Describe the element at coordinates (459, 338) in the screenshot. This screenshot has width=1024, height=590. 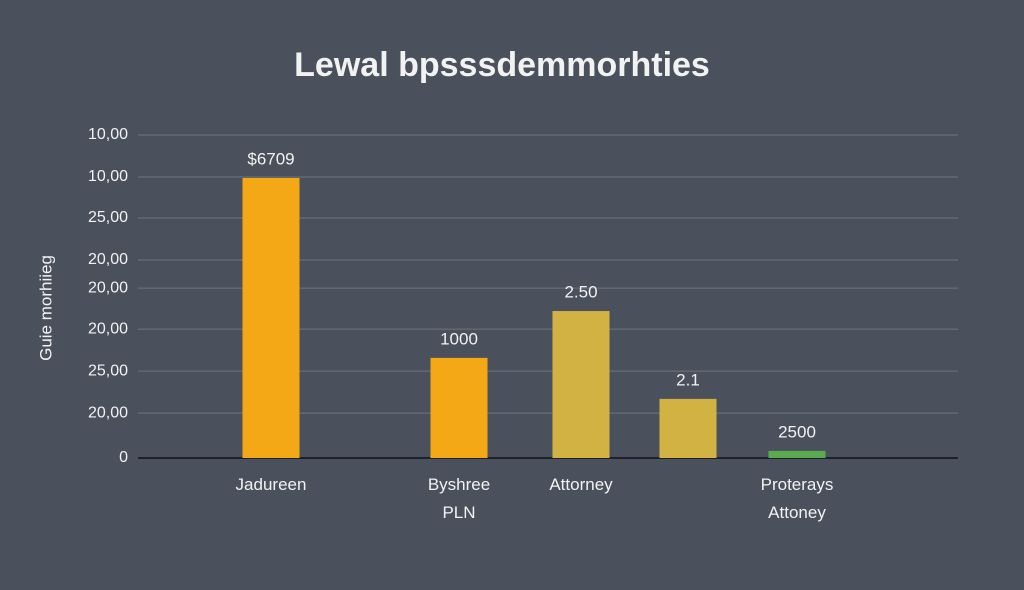
I see `value-label: 1000` at that location.